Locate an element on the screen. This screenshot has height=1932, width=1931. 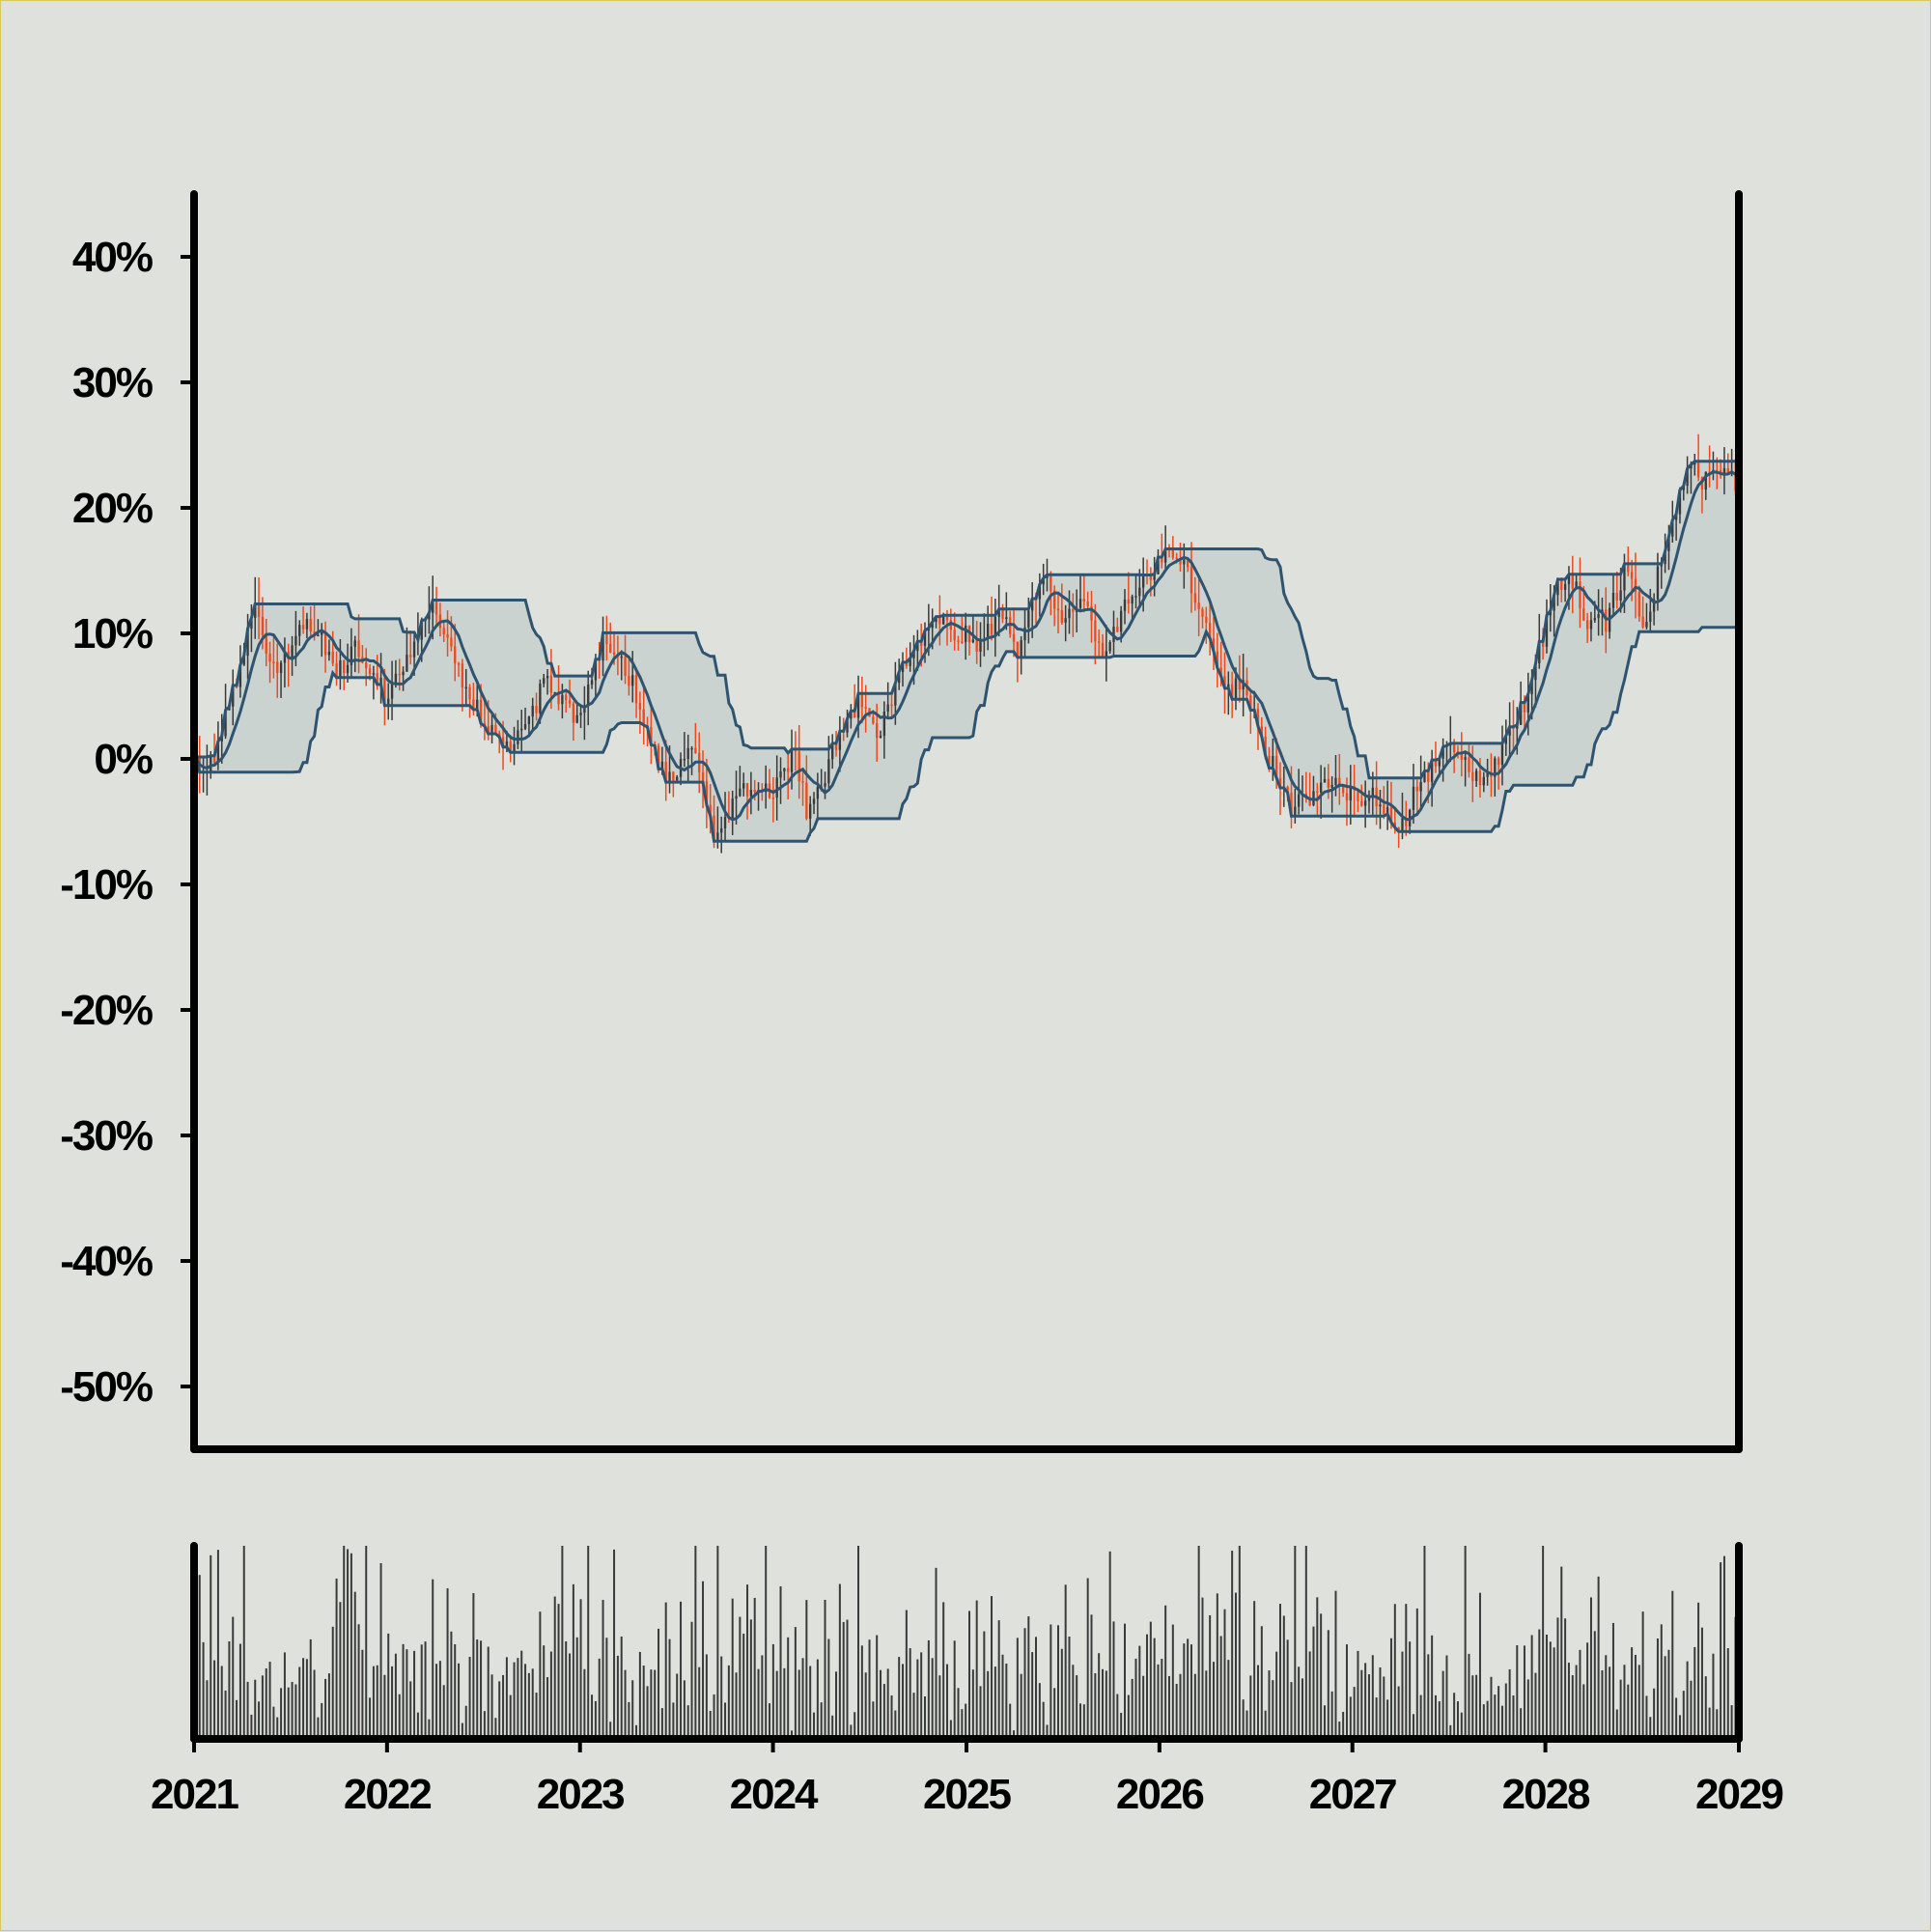
x-tick-label: 2027 is located at coordinates (1352, 1795).